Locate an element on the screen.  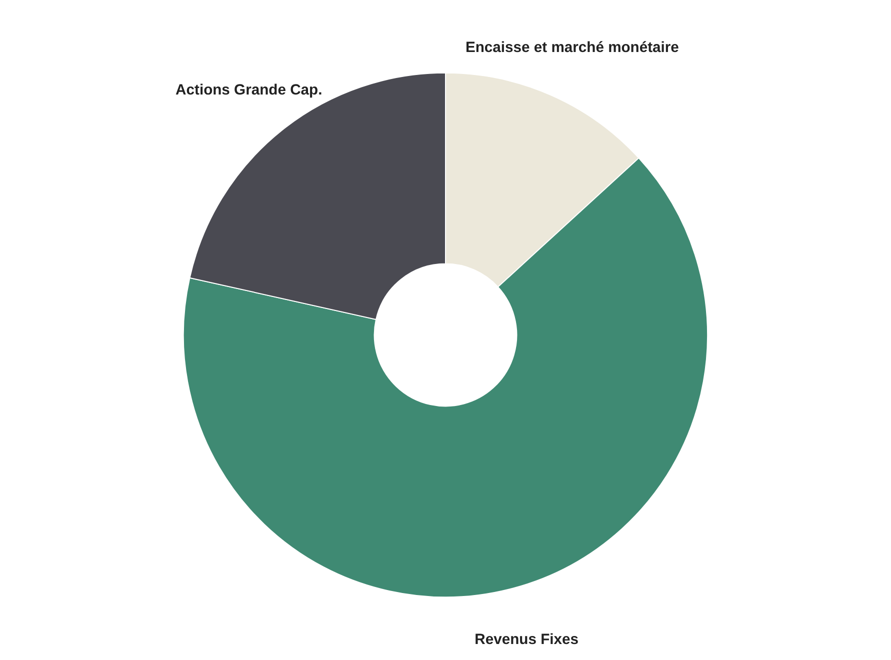
slice-label: Revenus Fixes is located at coordinates (526, 640).